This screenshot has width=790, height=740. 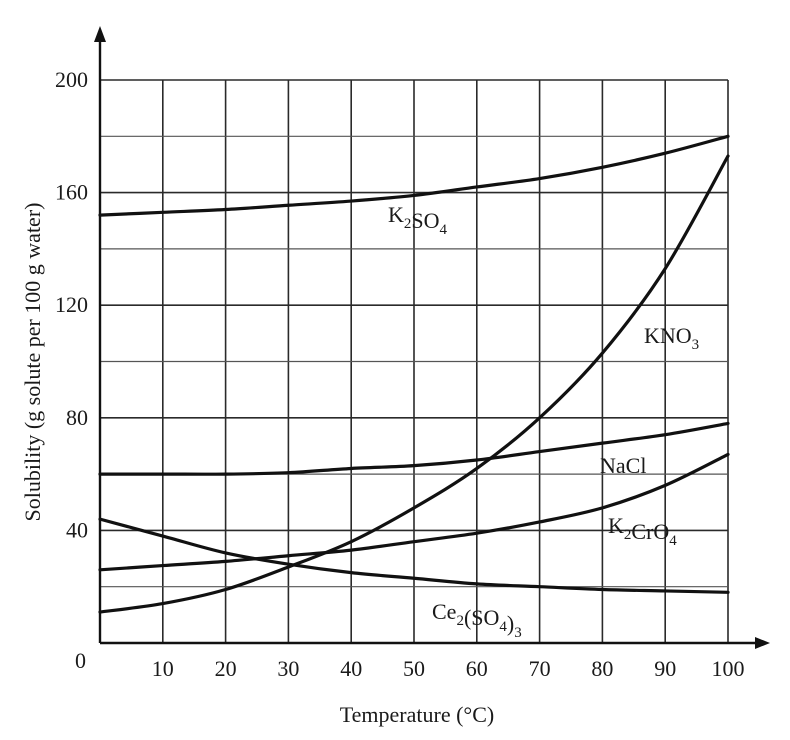 I want to click on series-line-k2cro4, so click(x=414, y=512).